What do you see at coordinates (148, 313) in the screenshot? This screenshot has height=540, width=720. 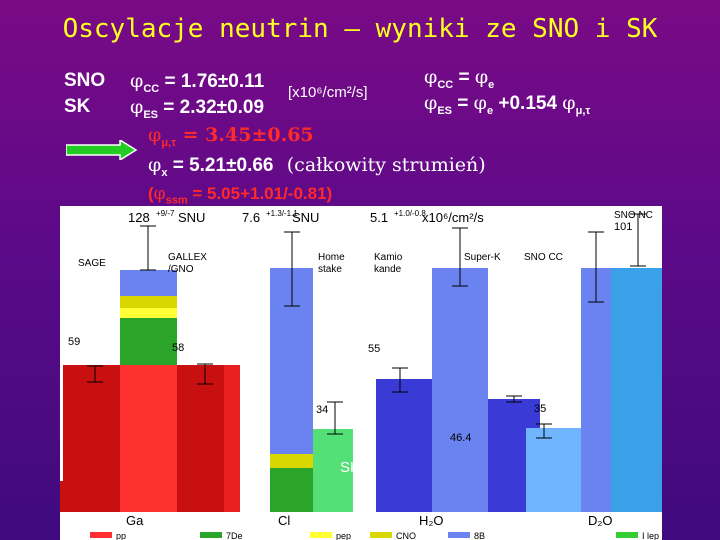 I see `bar-ga-pep` at bounding box center [148, 313].